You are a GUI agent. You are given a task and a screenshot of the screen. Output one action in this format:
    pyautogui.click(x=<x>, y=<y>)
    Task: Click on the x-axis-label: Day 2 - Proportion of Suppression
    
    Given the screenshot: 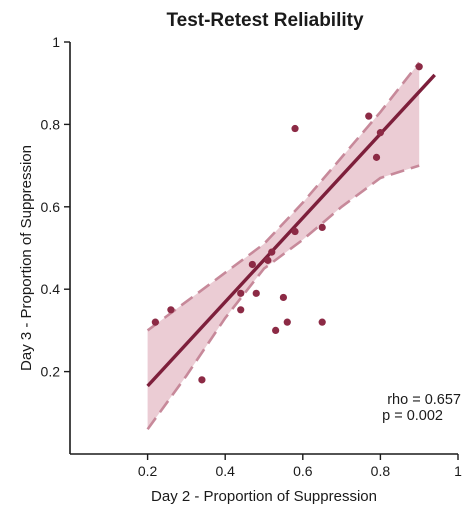 What is the action you would take?
    pyautogui.click(x=264, y=496)
    